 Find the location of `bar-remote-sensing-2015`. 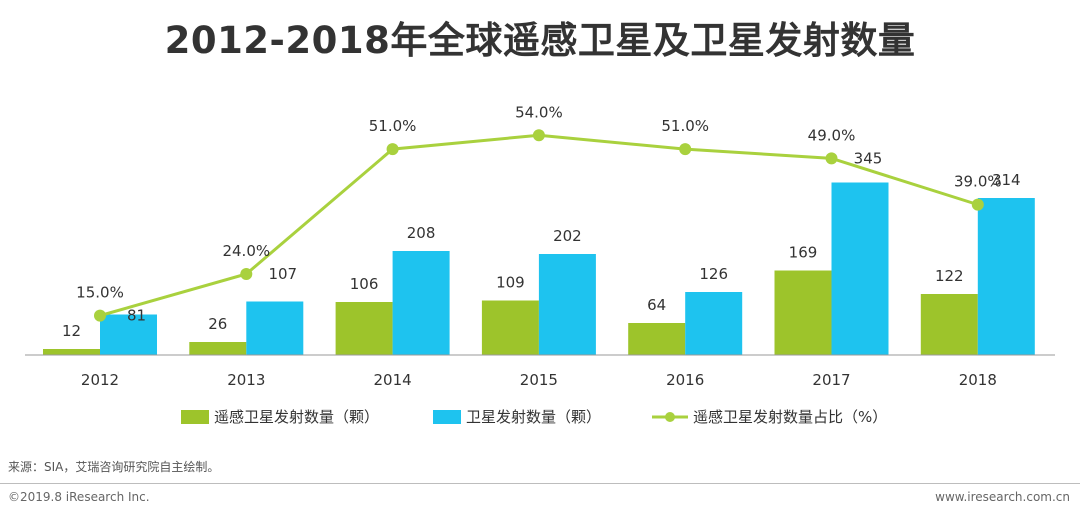

bar-remote-sensing-2015 is located at coordinates (510, 327).